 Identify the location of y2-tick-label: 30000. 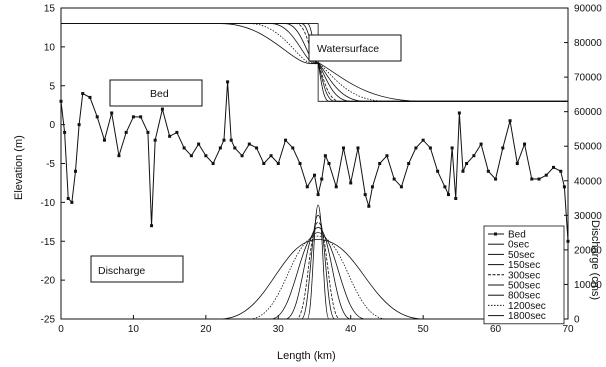
(588, 216).